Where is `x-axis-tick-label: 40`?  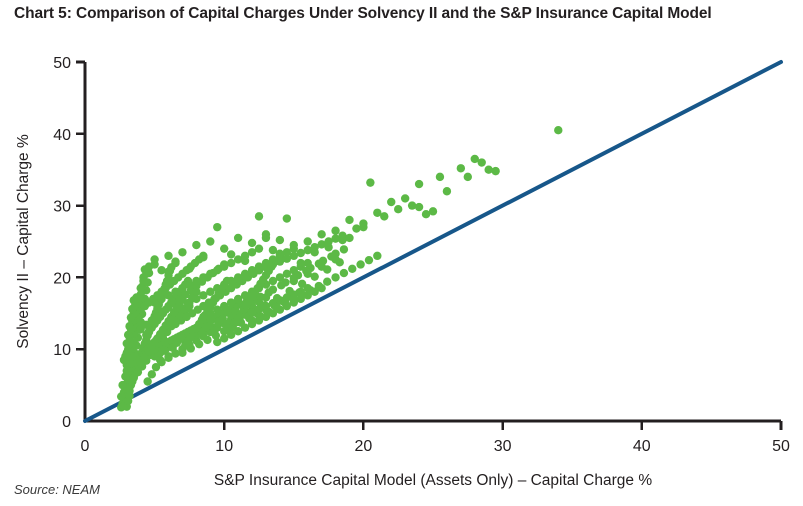 x-axis-tick-label: 40 is located at coordinates (642, 446).